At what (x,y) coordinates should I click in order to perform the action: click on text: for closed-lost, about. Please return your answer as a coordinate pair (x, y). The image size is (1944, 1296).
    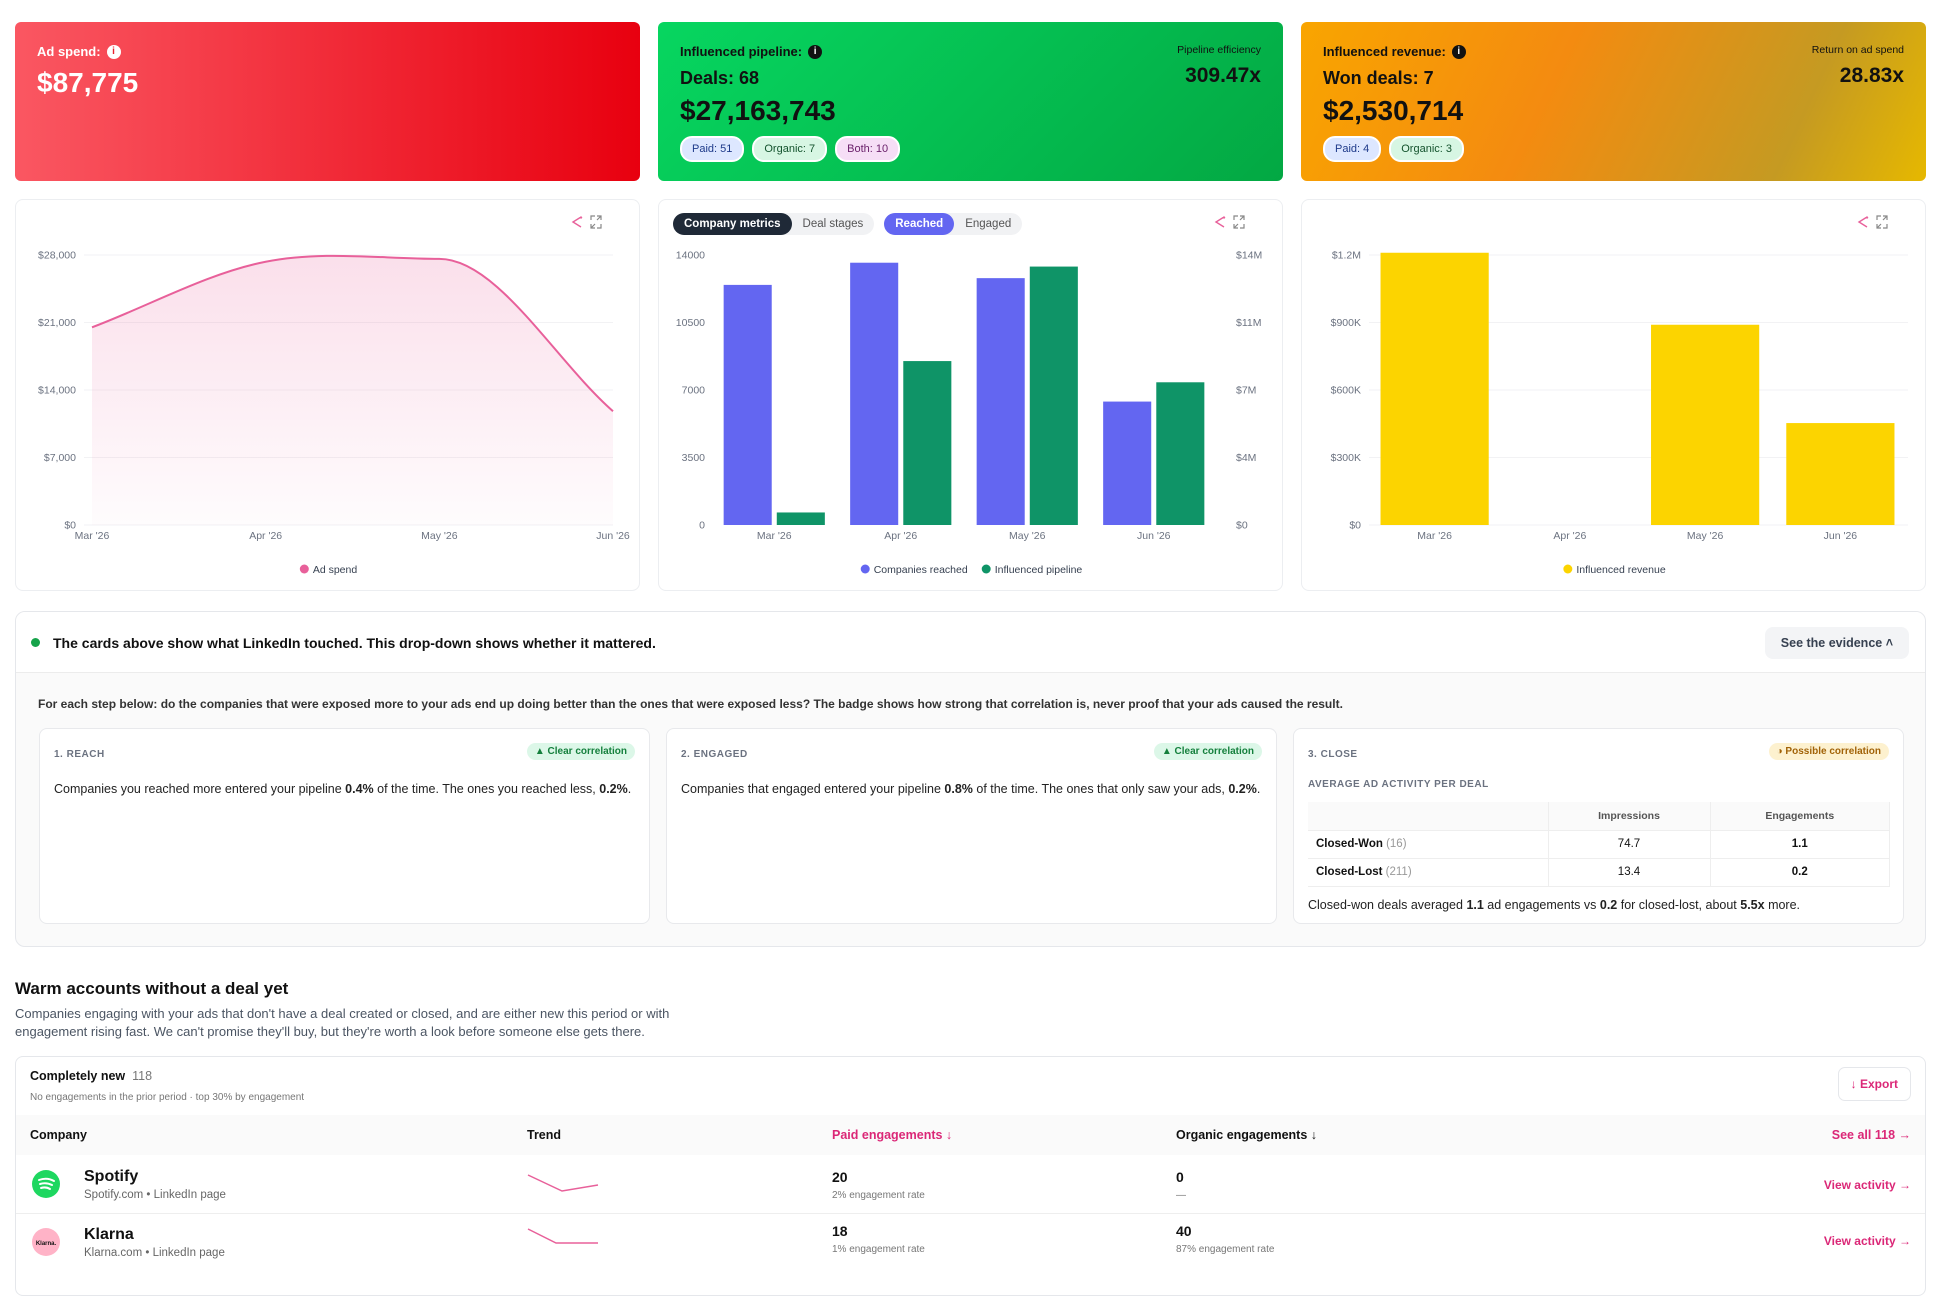
    Looking at the image, I should click on (1679, 904).